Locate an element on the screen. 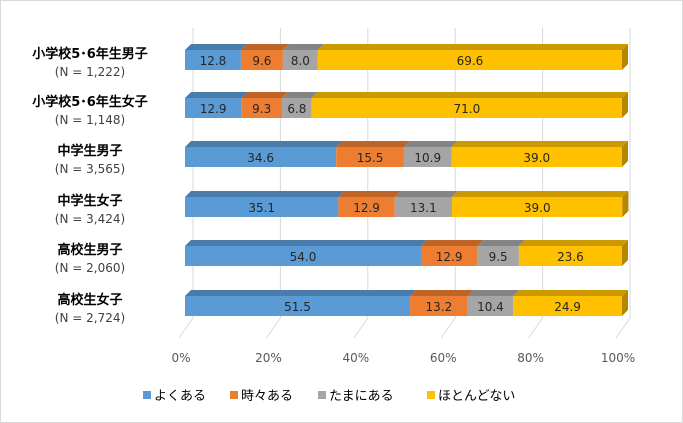 The width and height of the screenshot is (683, 423). data-label: 71.0 is located at coordinates (467, 109).